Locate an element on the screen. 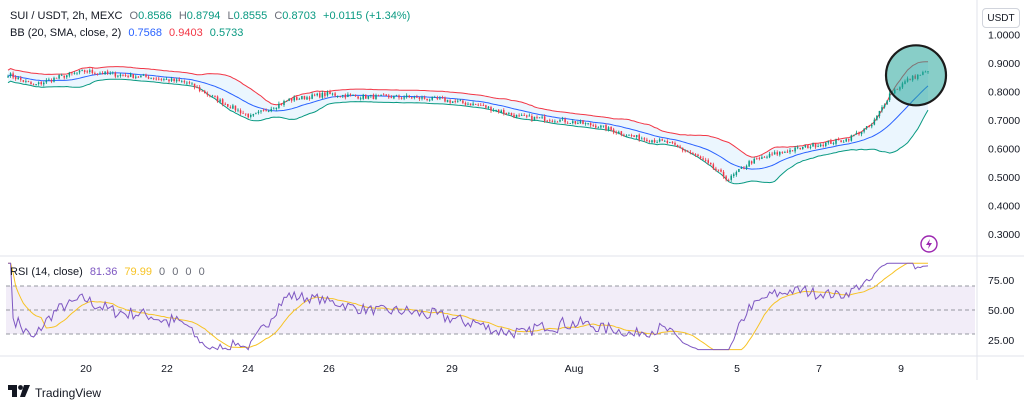 The height and width of the screenshot is (411, 1024). rsi-tick-label: 50.00 is located at coordinates (1001, 311).